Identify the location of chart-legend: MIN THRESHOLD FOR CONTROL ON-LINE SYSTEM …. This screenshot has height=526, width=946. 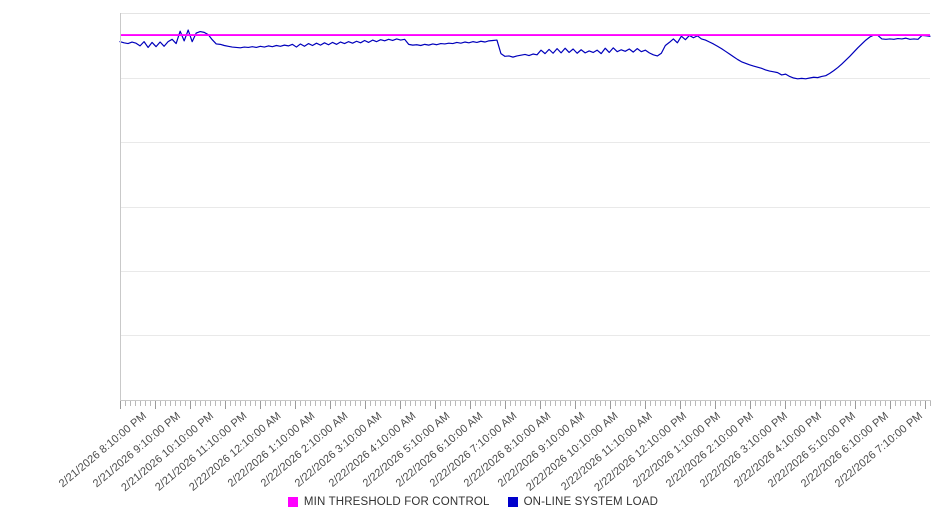
(473, 502).